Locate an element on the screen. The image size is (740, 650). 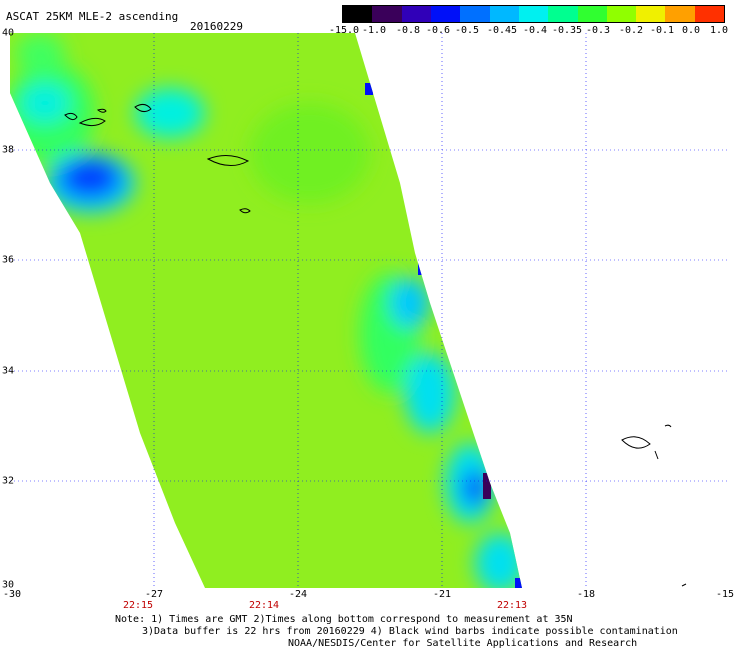
colorbar-label: -15.0 is located at coordinates (344, 30).